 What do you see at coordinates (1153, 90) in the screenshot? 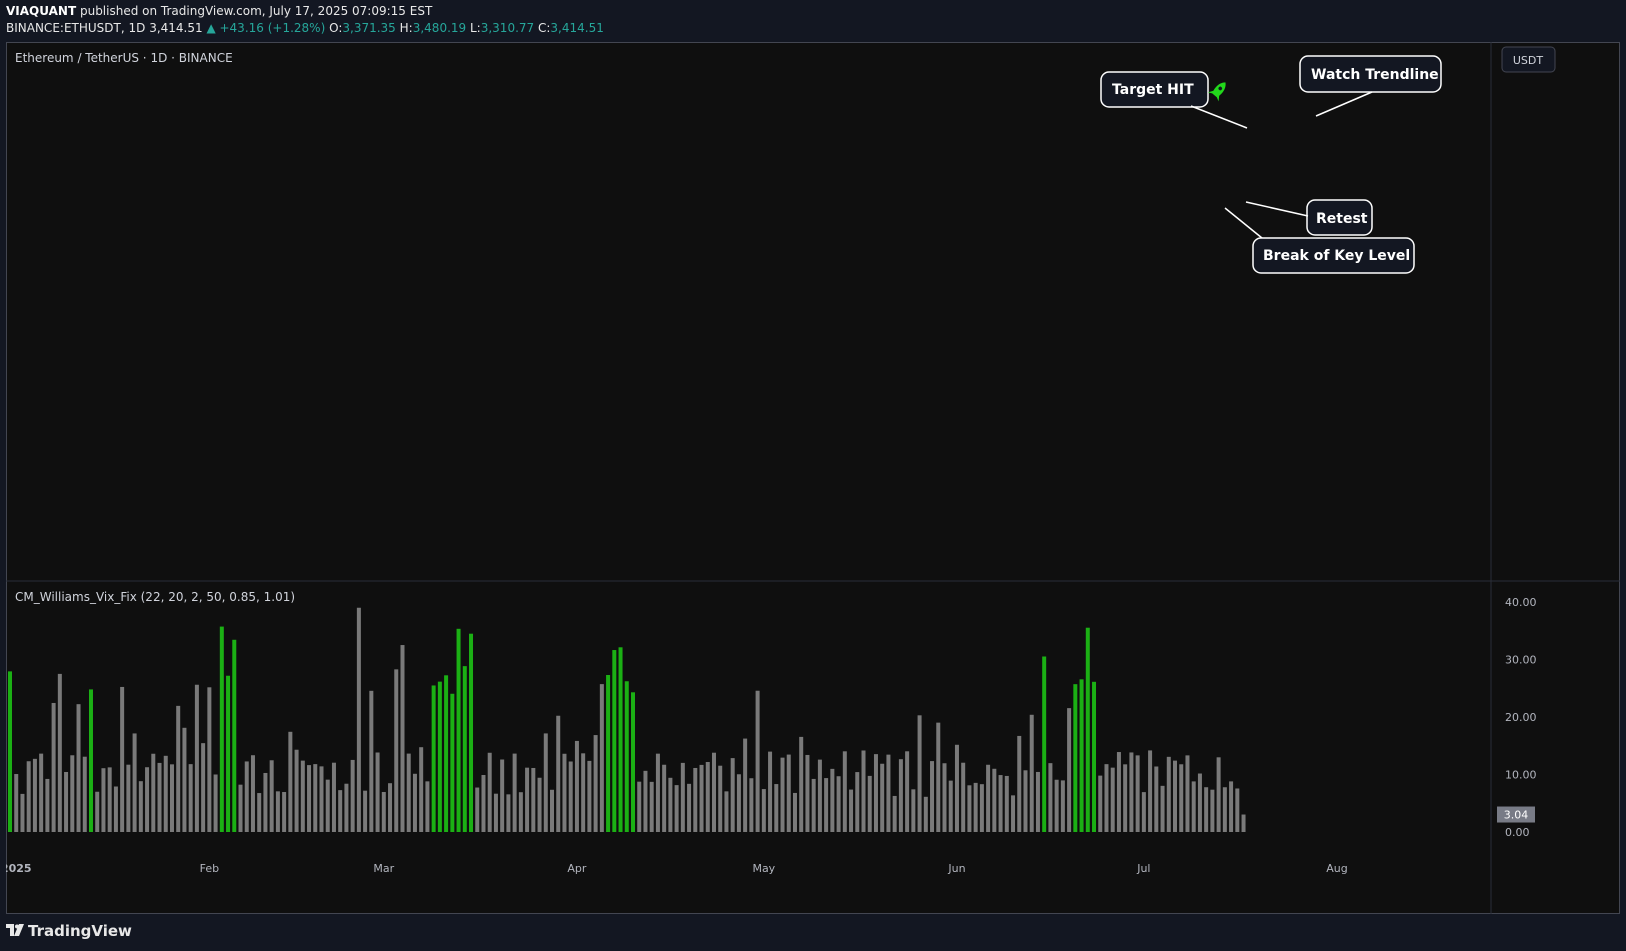
I see `target-hit-label: Target HIT` at bounding box center [1153, 90].